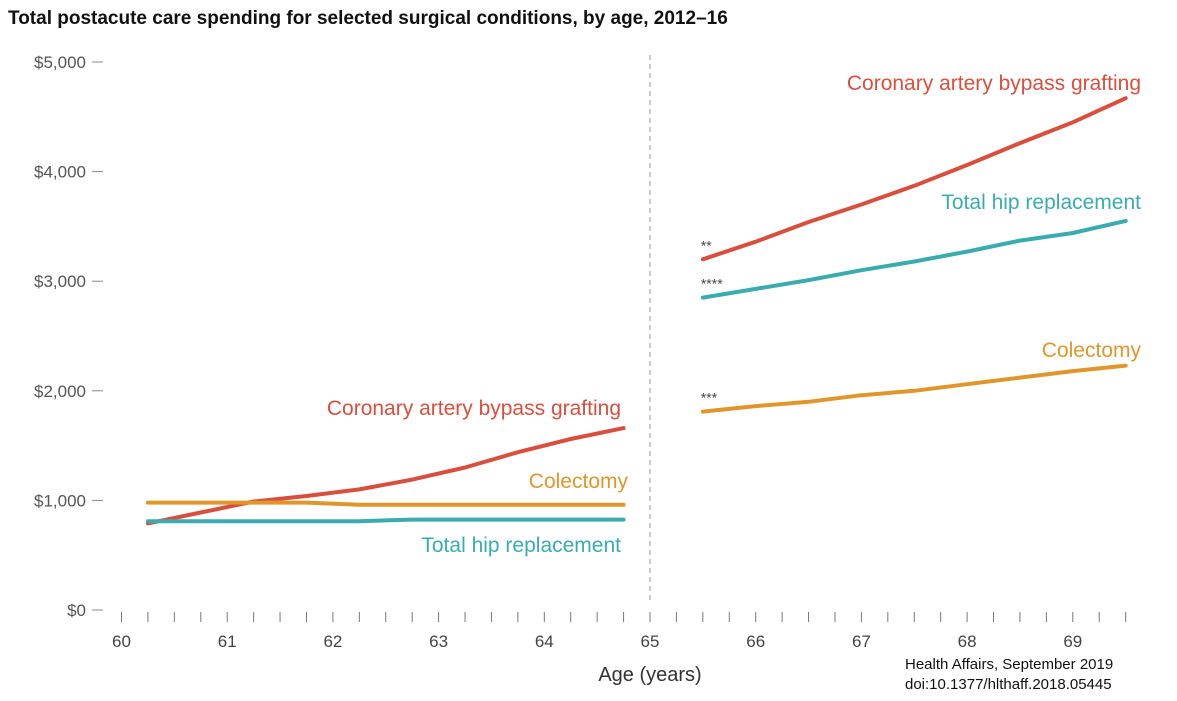 The height and width of the screenshot is (701, 1177). Describe the element at coordinates (1072, 641) in the screenshot. I see `x-tick-label: 69` at that location.